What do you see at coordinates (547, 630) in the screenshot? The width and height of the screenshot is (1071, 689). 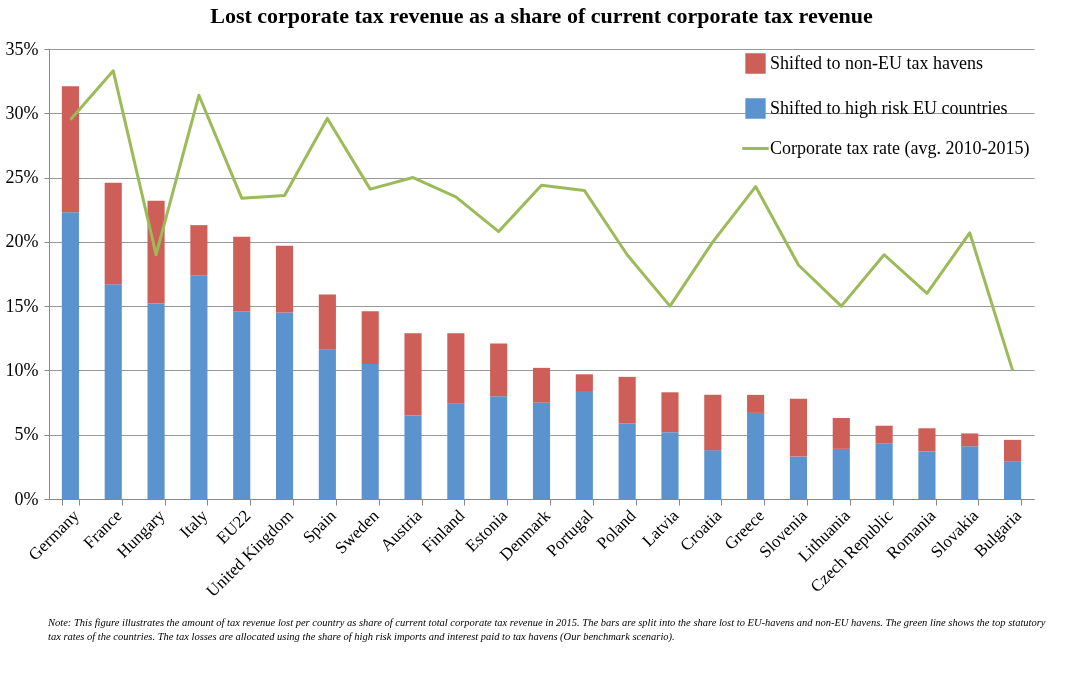 I see `text: Note: This figure illustrates the amount of tax revenue lost per country as share of current total corporate tax revenue in 2015. The bars are split into the share lost to EU-havens and non-EU havens. The green line shows the top statutory tax rates of the countries. The tax losses are allocated using the share of high risk imports and interest paid to tax havens (Our benchmark scenario).` at bounding box center [547, 630].